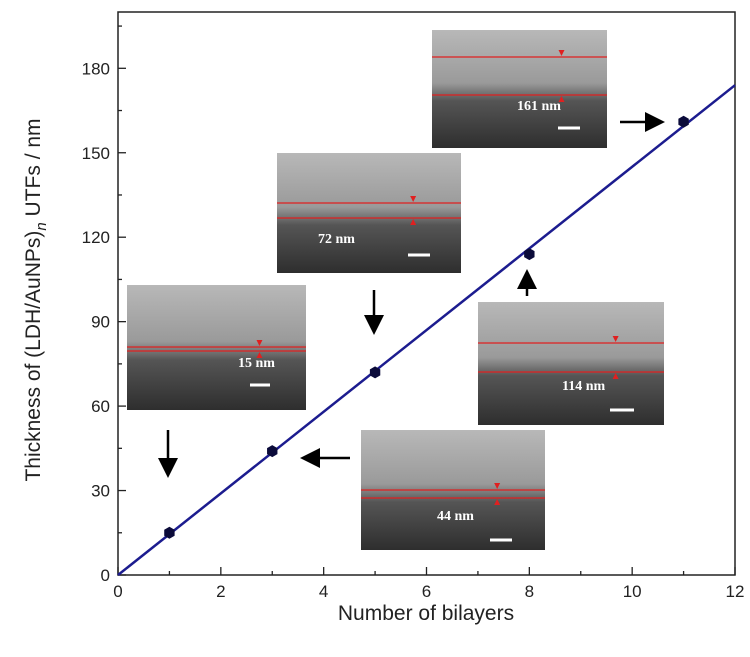  What do you see at coordinates (117, 591) in the screenshot?
I see `x-tick-label: 0` at bounding box center [117, 591].